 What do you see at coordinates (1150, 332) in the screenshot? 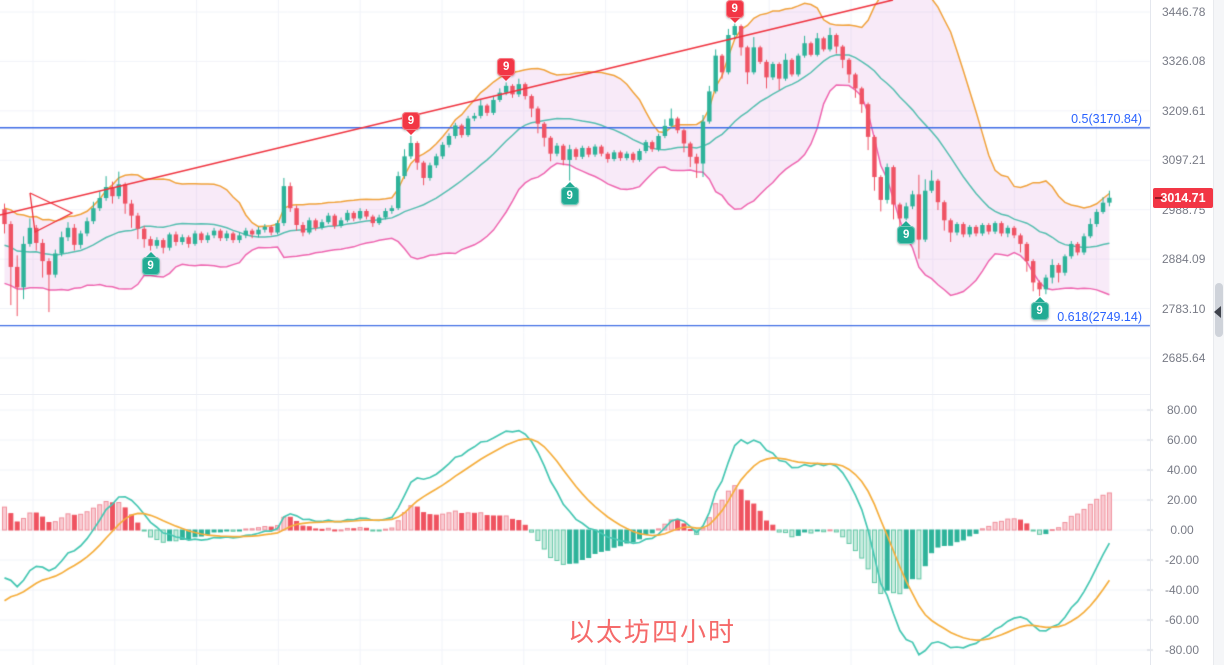
I see `price-axis-separator` at bounding box center [1150, 332].